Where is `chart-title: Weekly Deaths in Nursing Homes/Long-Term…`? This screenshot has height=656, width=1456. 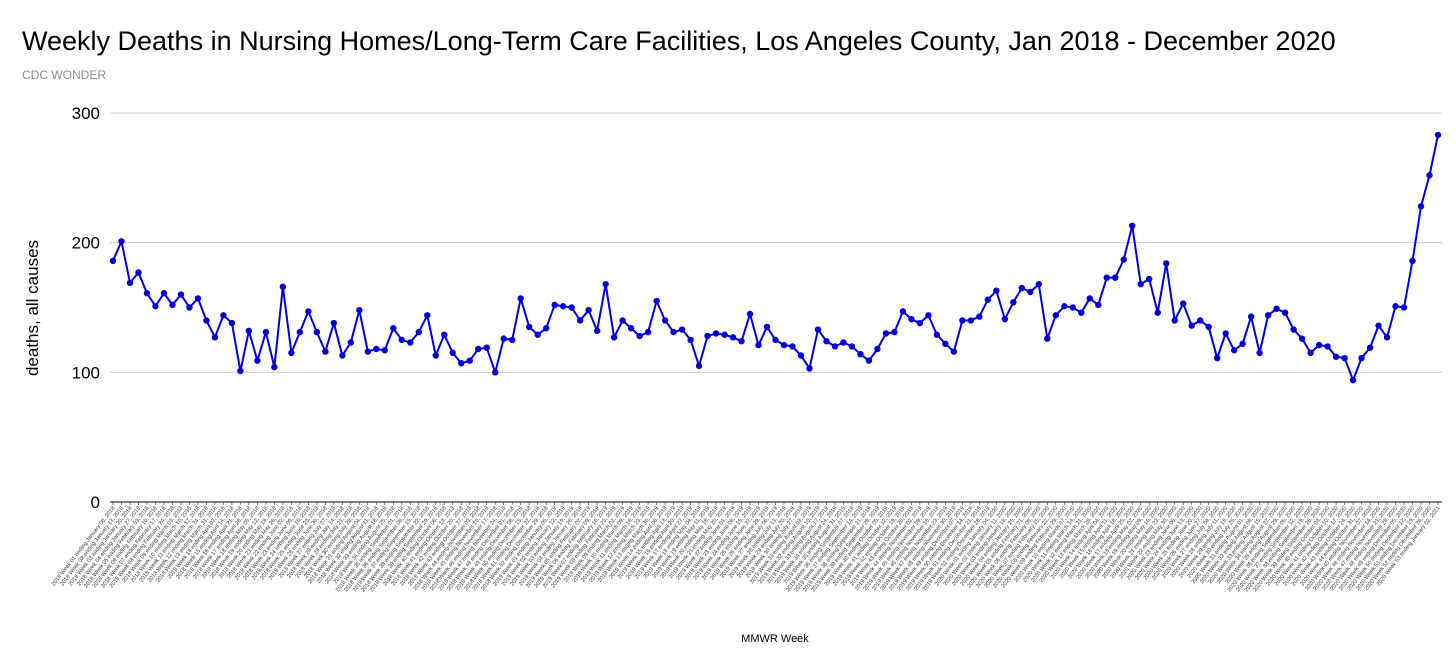
chart-title: Weekly Deaths in Nursing Homes/Long-Term… is located at coordinates (679, 41).